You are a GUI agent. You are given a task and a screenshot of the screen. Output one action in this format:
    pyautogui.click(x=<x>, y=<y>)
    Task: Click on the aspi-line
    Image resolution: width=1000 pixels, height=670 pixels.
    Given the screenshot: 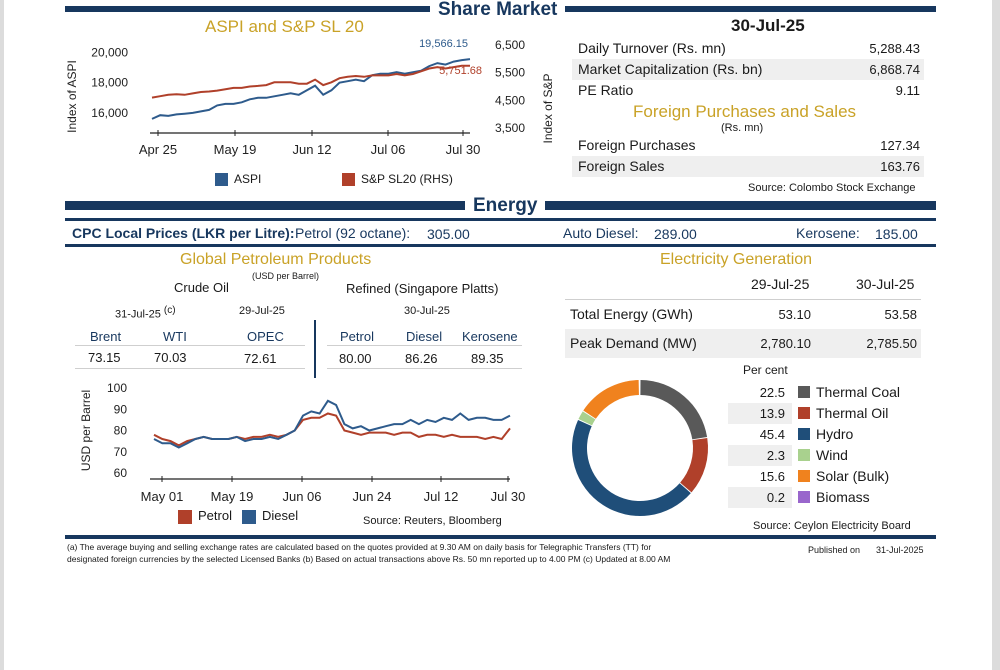 What is the action you would take?
    pyautogui.click(x=311, y=89)
    